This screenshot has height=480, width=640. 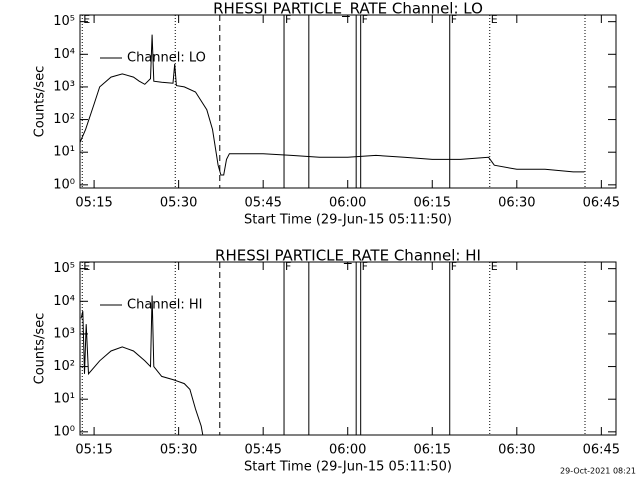 I want to click on chart-title: RHESSI PARTICLE_RATE Channel: LO, so click(x=348, y=9).